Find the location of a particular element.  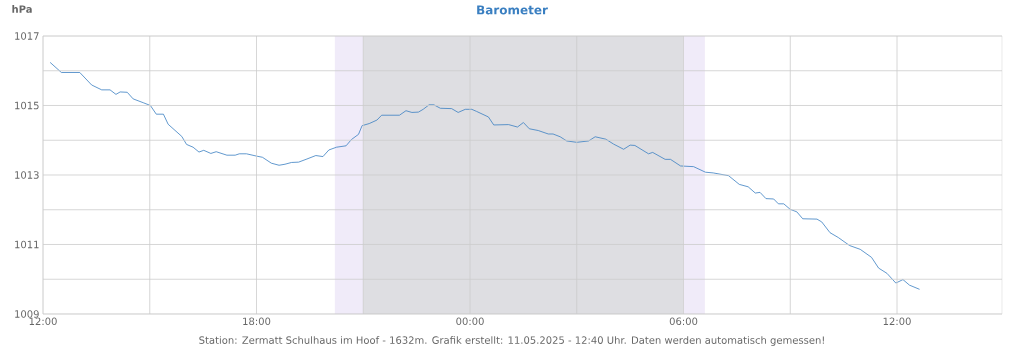

y-tick-label: 1011 is located at coordinates (27, 244).